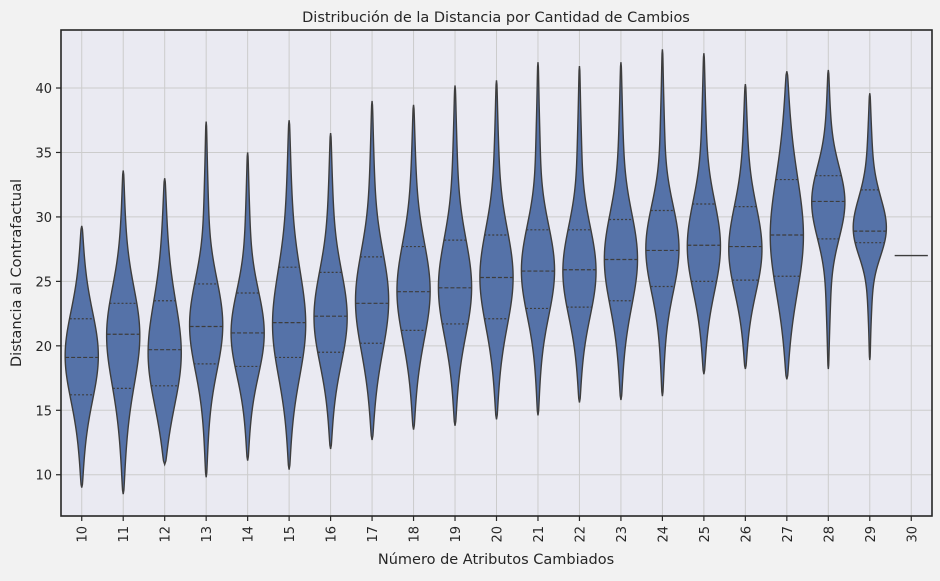 This screenshot has height=581, width=940. Describe the element at coordinates (43, 347) in the screenshot. I see `y-tick-label: 20` at that location.